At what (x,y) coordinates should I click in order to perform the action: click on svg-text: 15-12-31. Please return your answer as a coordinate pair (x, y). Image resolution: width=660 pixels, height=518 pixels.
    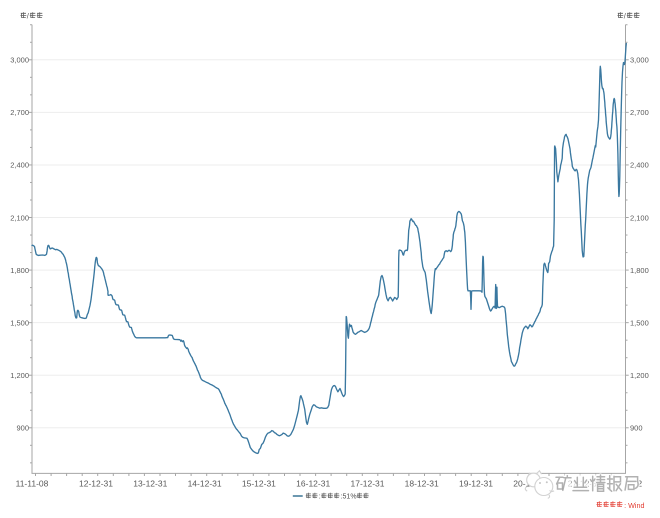
    Looking at the image, I should click on (259, 484).